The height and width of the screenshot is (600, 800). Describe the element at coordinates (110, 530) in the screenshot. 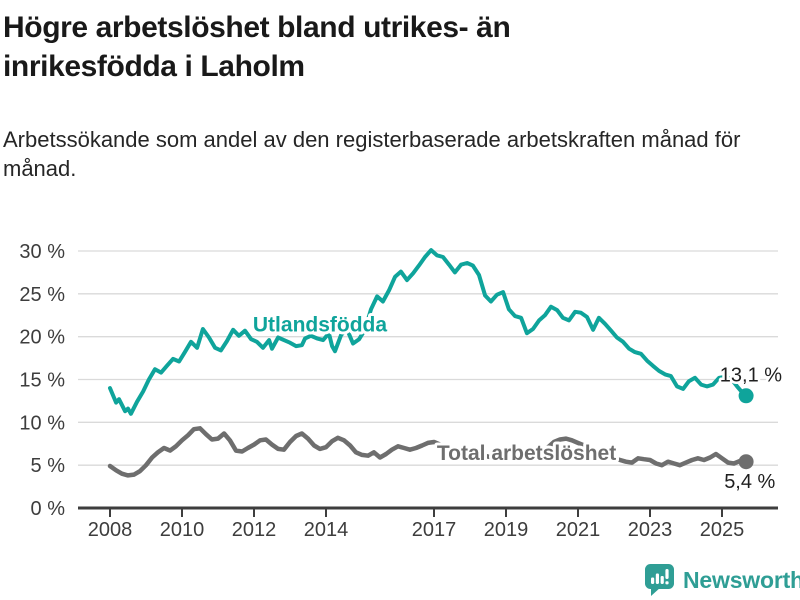

I see `x-axis-label: 2008` at that location.